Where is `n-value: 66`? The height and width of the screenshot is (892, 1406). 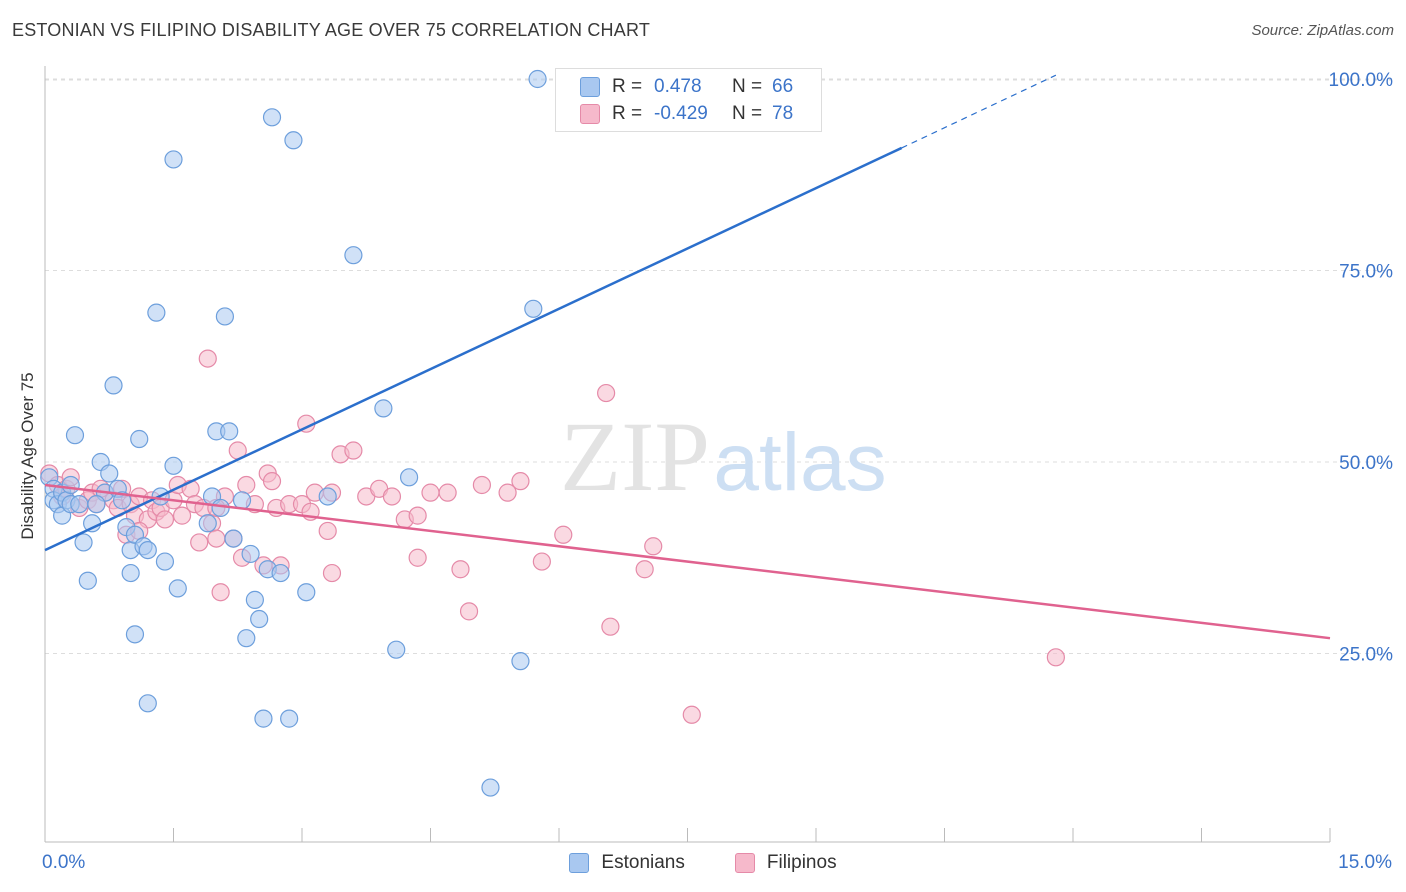
n-value: 66 is located at coordinates (783, 86).